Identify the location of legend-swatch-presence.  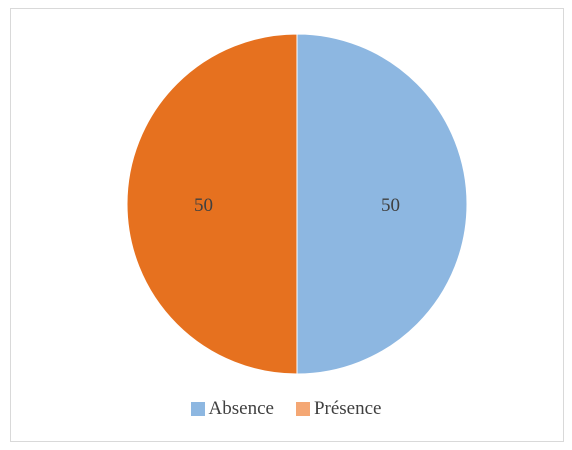
(302, 409).